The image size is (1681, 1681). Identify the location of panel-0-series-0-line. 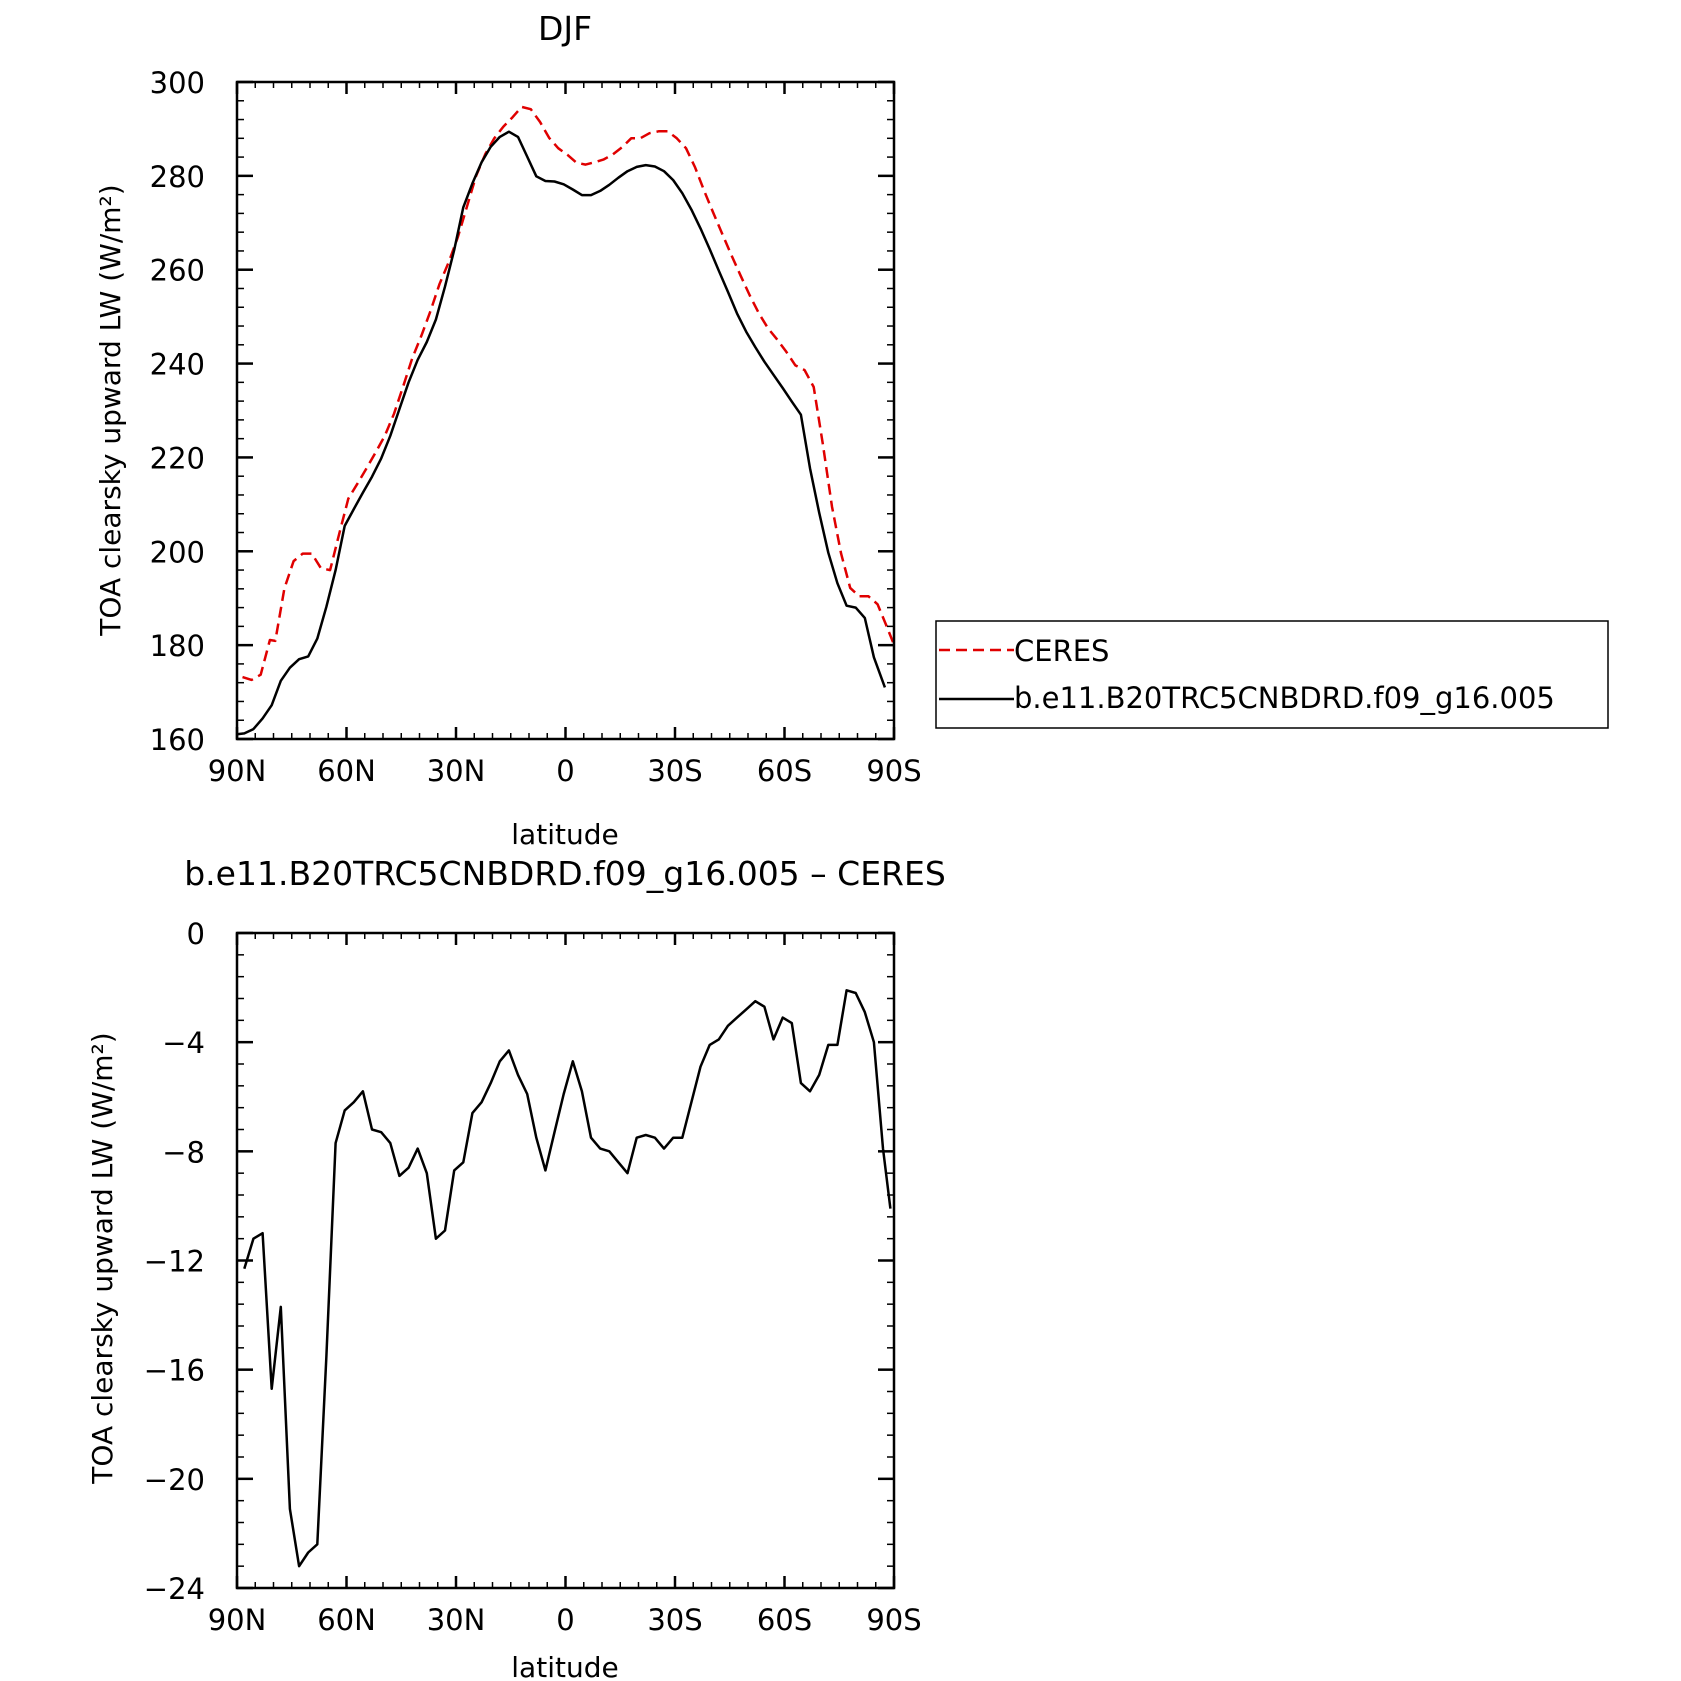
(569, 393).